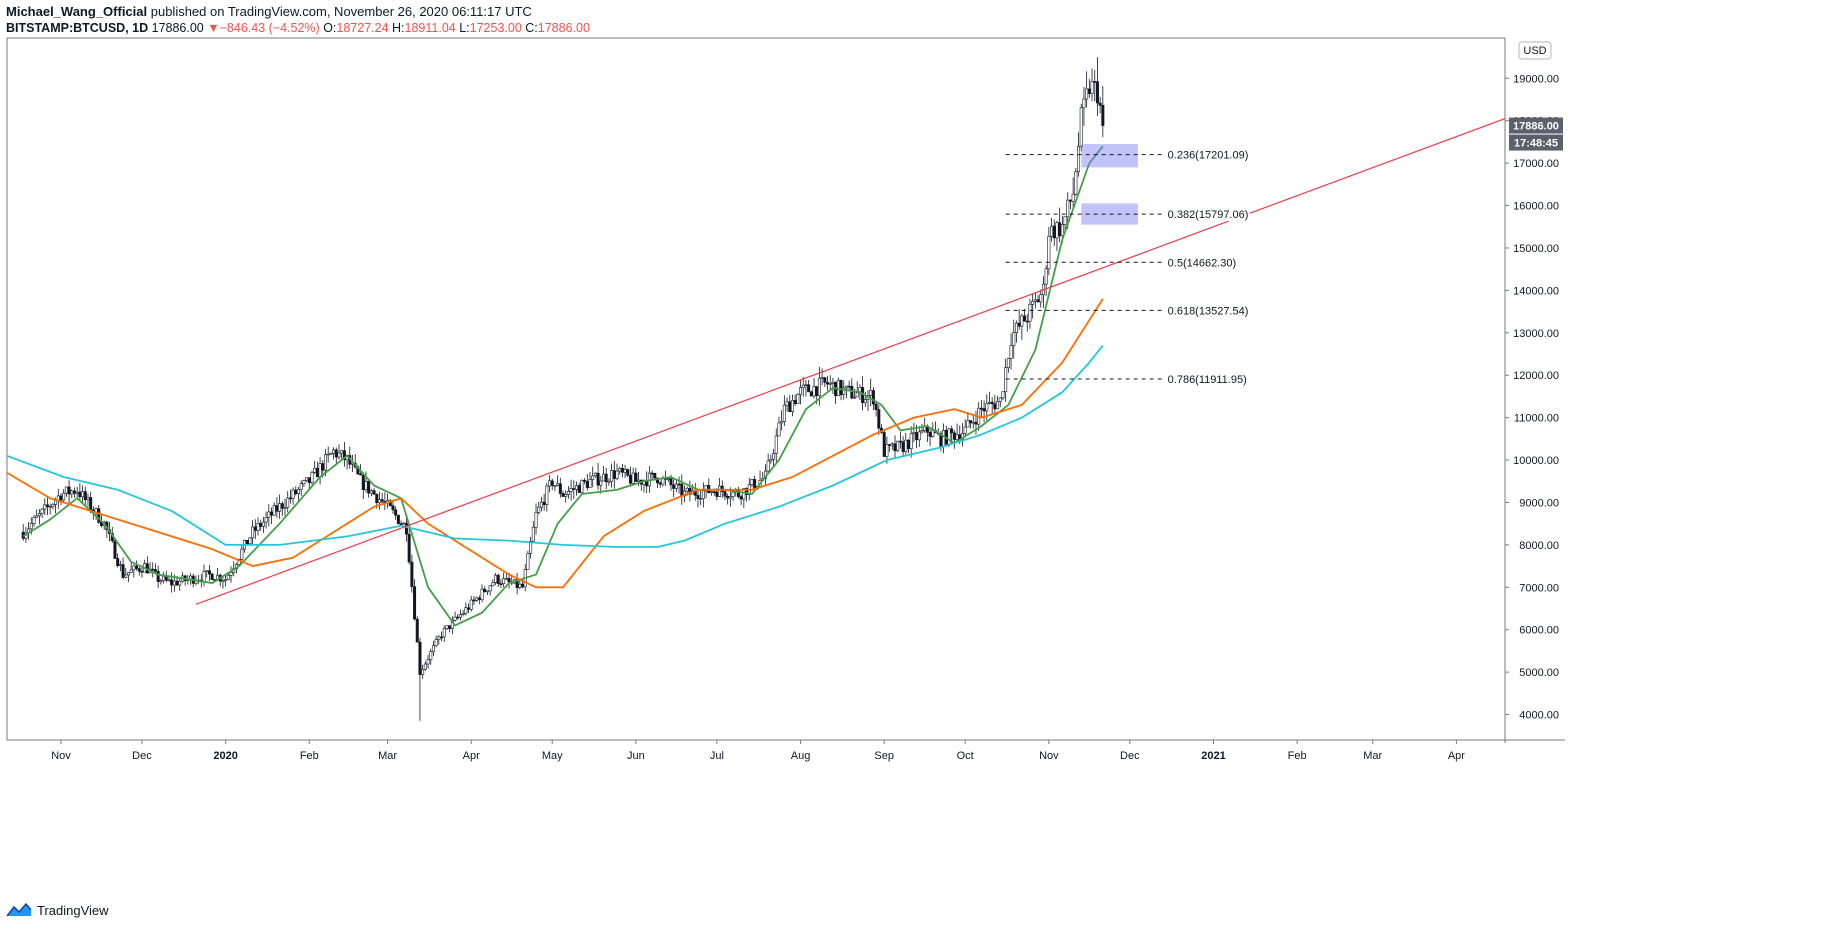 The image size is (1828, 930). Describe the element at coordinates (1536, 207) in the screenshot. I see `y-tick-label: 16000.00` at that location.